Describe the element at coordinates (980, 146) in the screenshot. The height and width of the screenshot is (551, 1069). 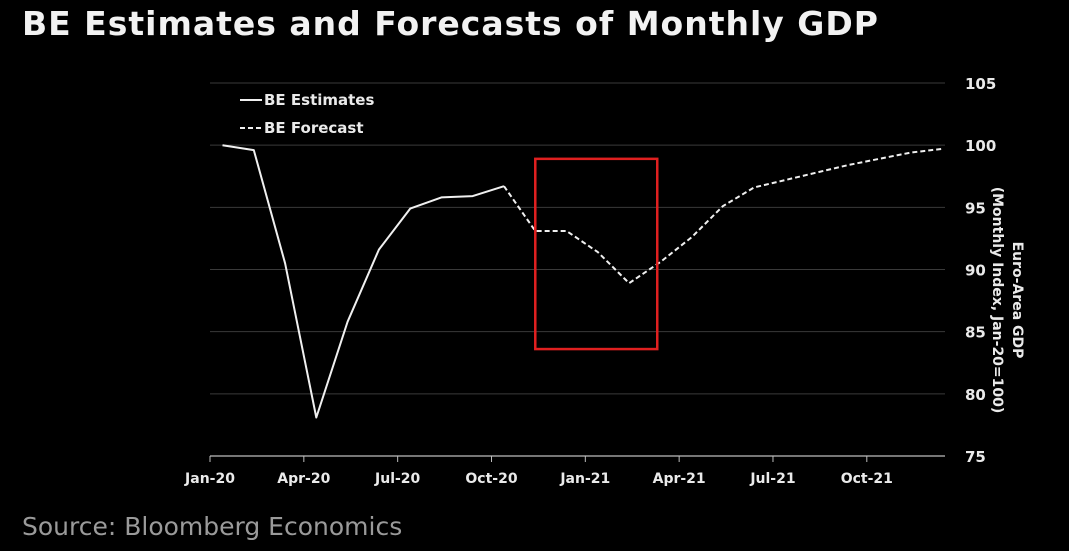
I see `y-tick-label: 100` at that location.